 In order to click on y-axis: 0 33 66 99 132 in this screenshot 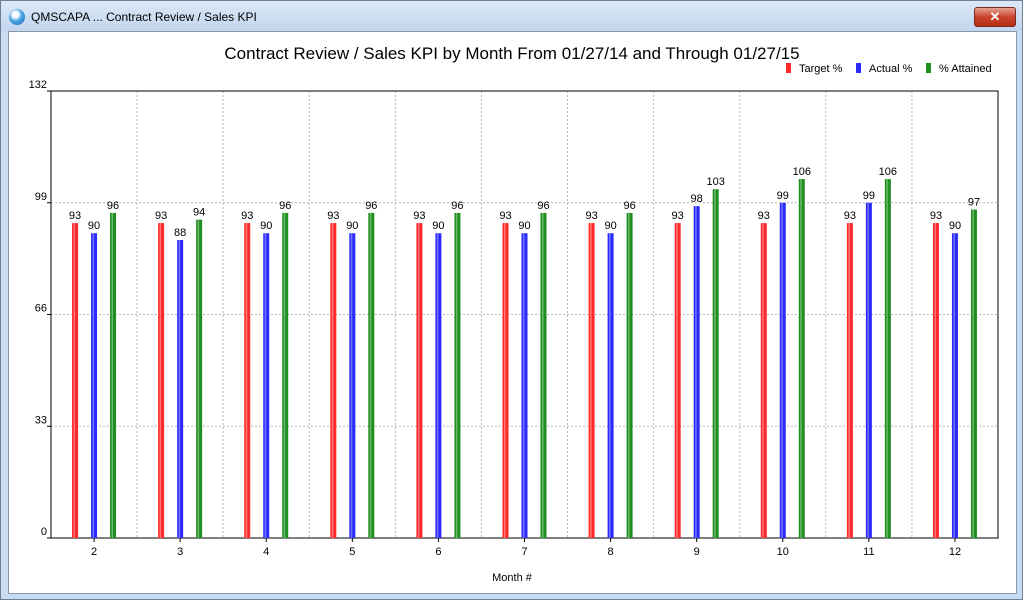, I will do `click(40, 309)`.